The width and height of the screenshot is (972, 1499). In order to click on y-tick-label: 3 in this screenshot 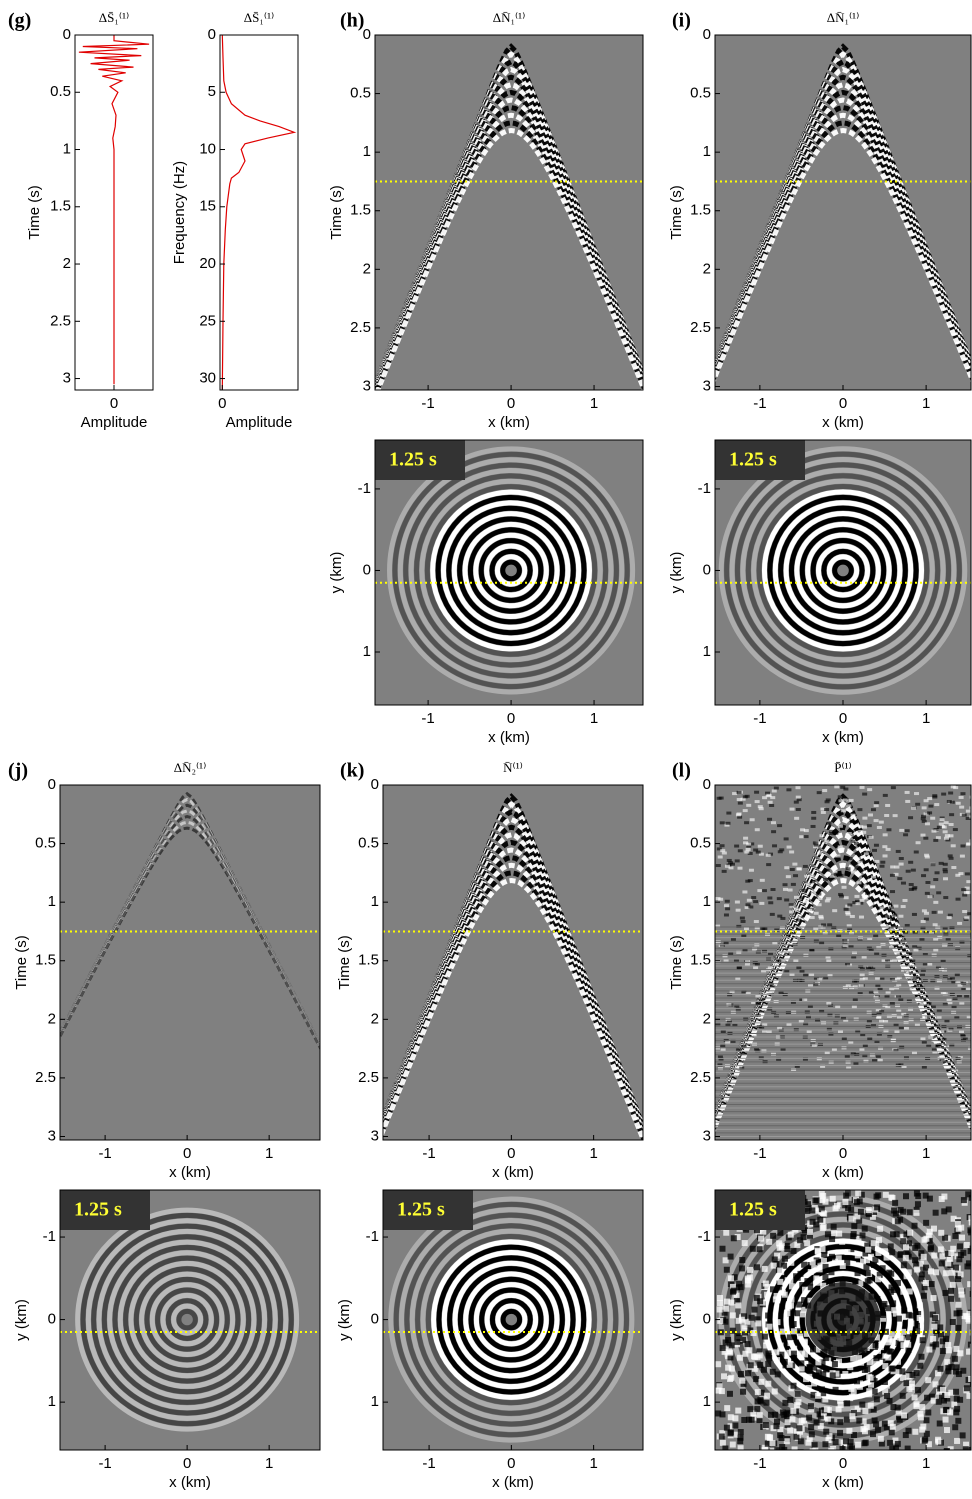, I will do `click(707, 1135)`.